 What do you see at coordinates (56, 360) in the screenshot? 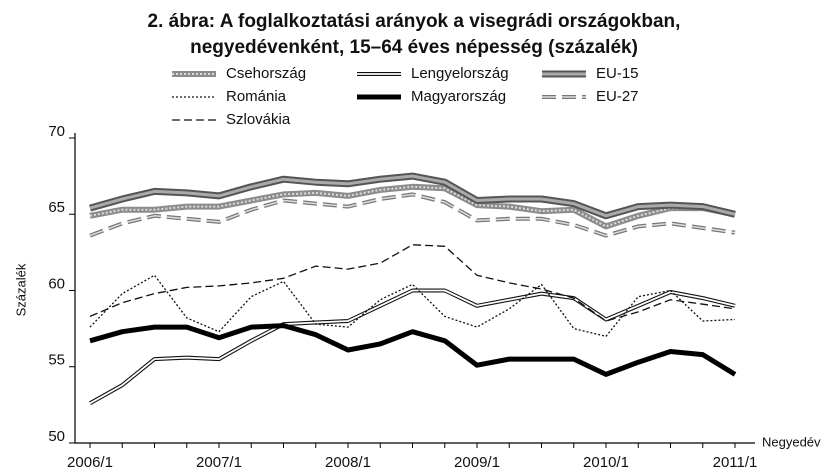
I see `y-tick-label: 55` at bounding box center [56, 360].